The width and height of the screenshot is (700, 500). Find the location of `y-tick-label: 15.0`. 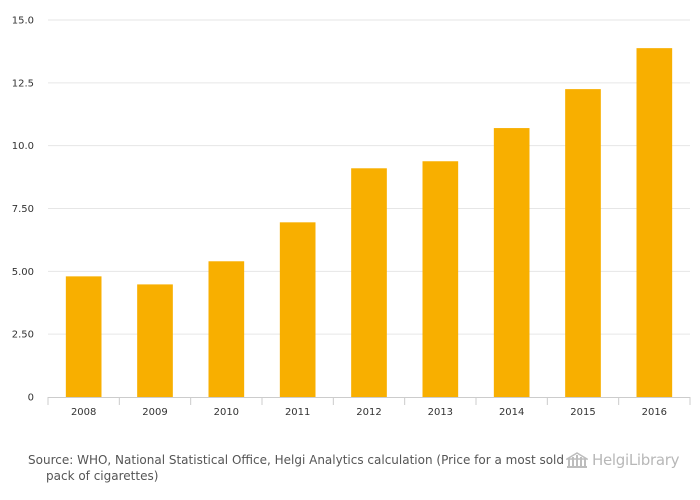

y-tick-label: 15.0 is located at coordinates (23, 21).